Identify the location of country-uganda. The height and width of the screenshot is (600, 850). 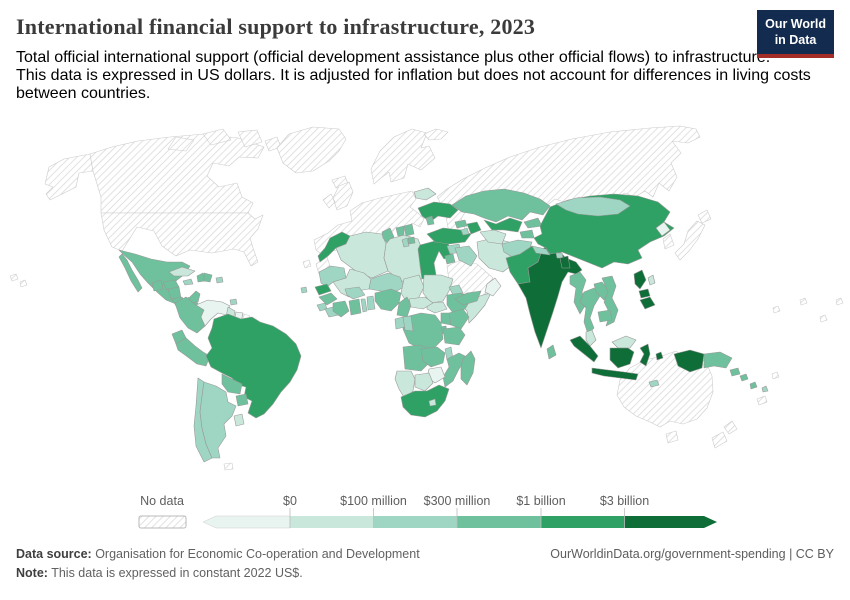
(446, 319).